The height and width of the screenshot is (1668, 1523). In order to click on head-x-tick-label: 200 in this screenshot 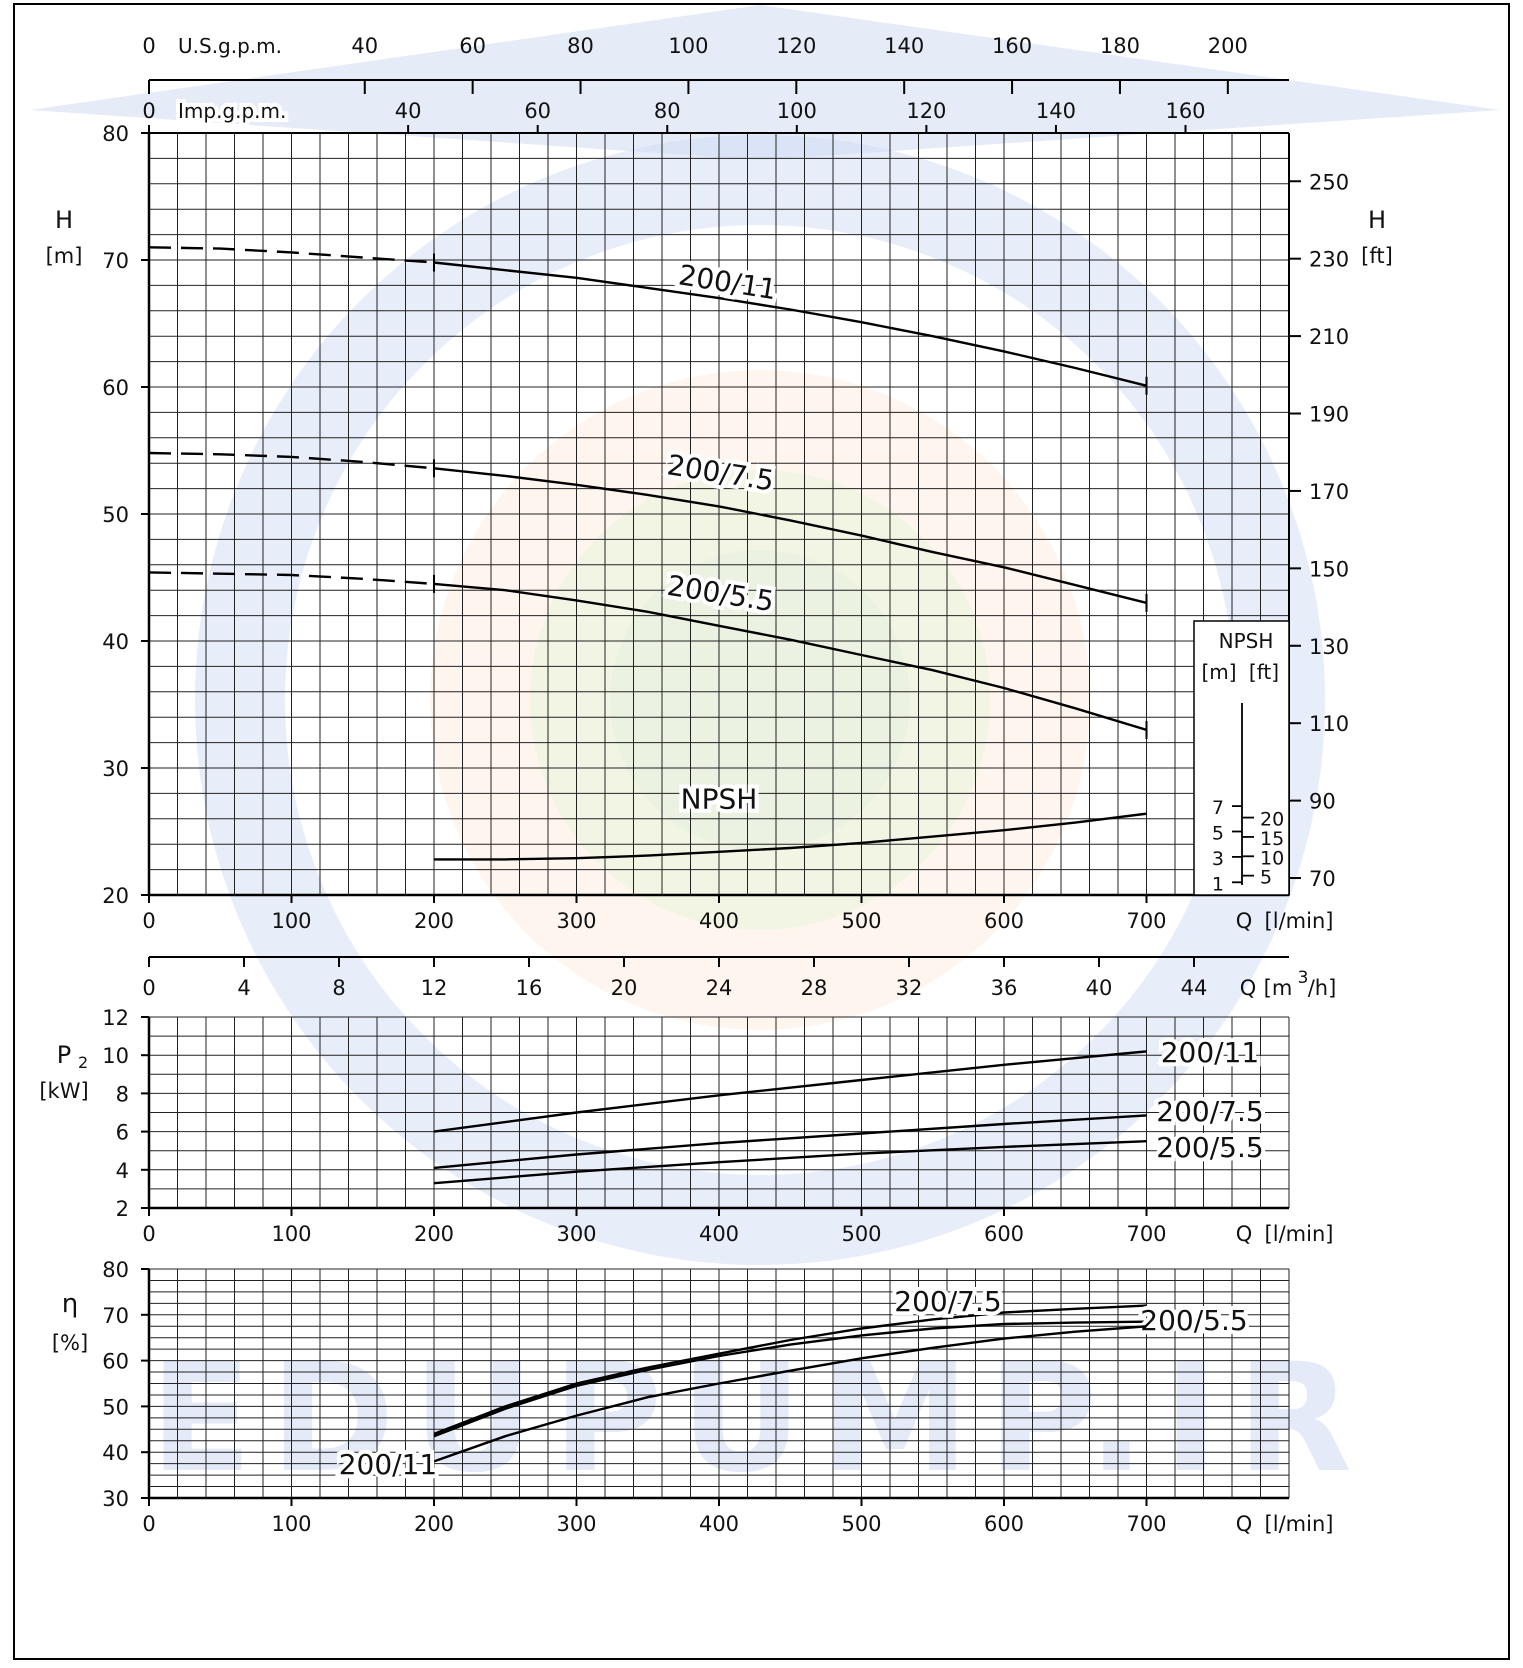, I will do `click(434, 921)`.